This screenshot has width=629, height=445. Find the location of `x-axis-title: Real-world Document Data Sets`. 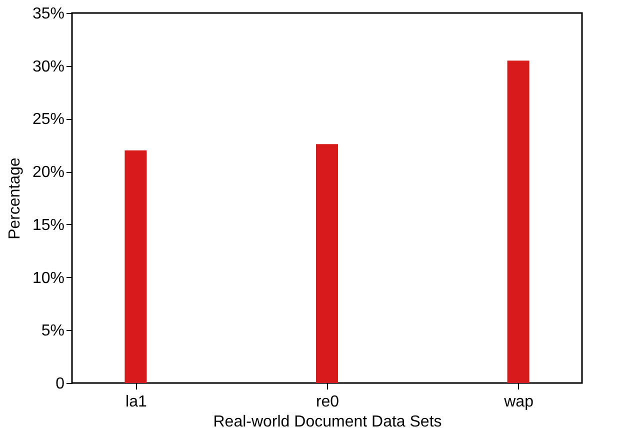

x-axis-title: Real-world Document Data Sets is located at coordinates (327, 422).